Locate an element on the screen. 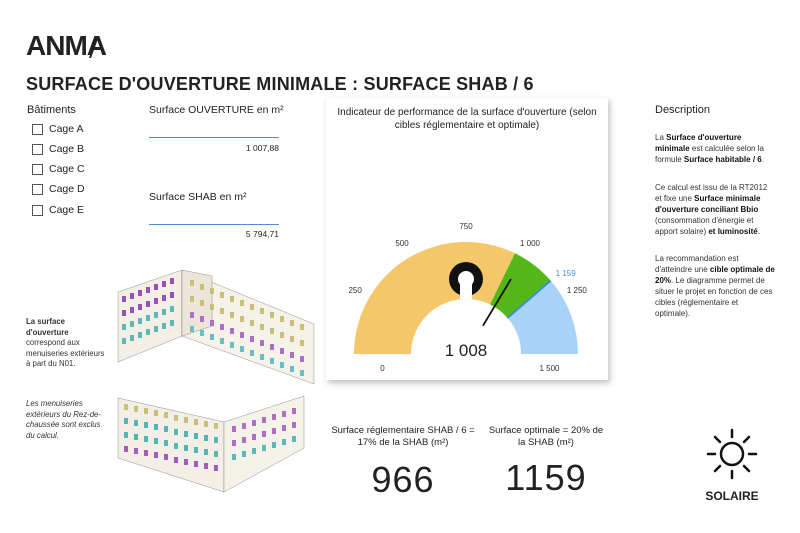 This screenshot has height=533, width=800. slicer-item-label: Cage C is located at coordinates (67, 169).